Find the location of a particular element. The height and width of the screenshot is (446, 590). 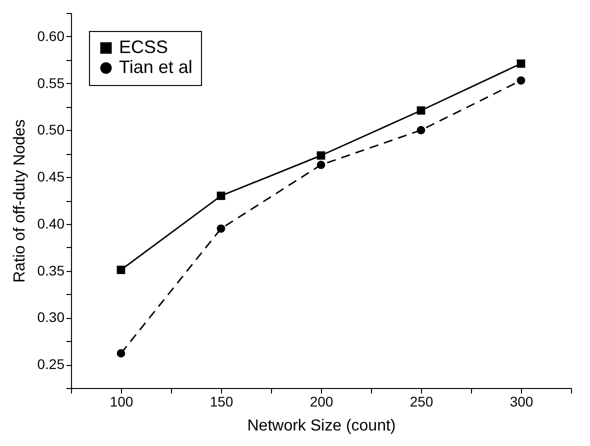

y-tick-label: 0.55 is located at coordinates (51, 82).